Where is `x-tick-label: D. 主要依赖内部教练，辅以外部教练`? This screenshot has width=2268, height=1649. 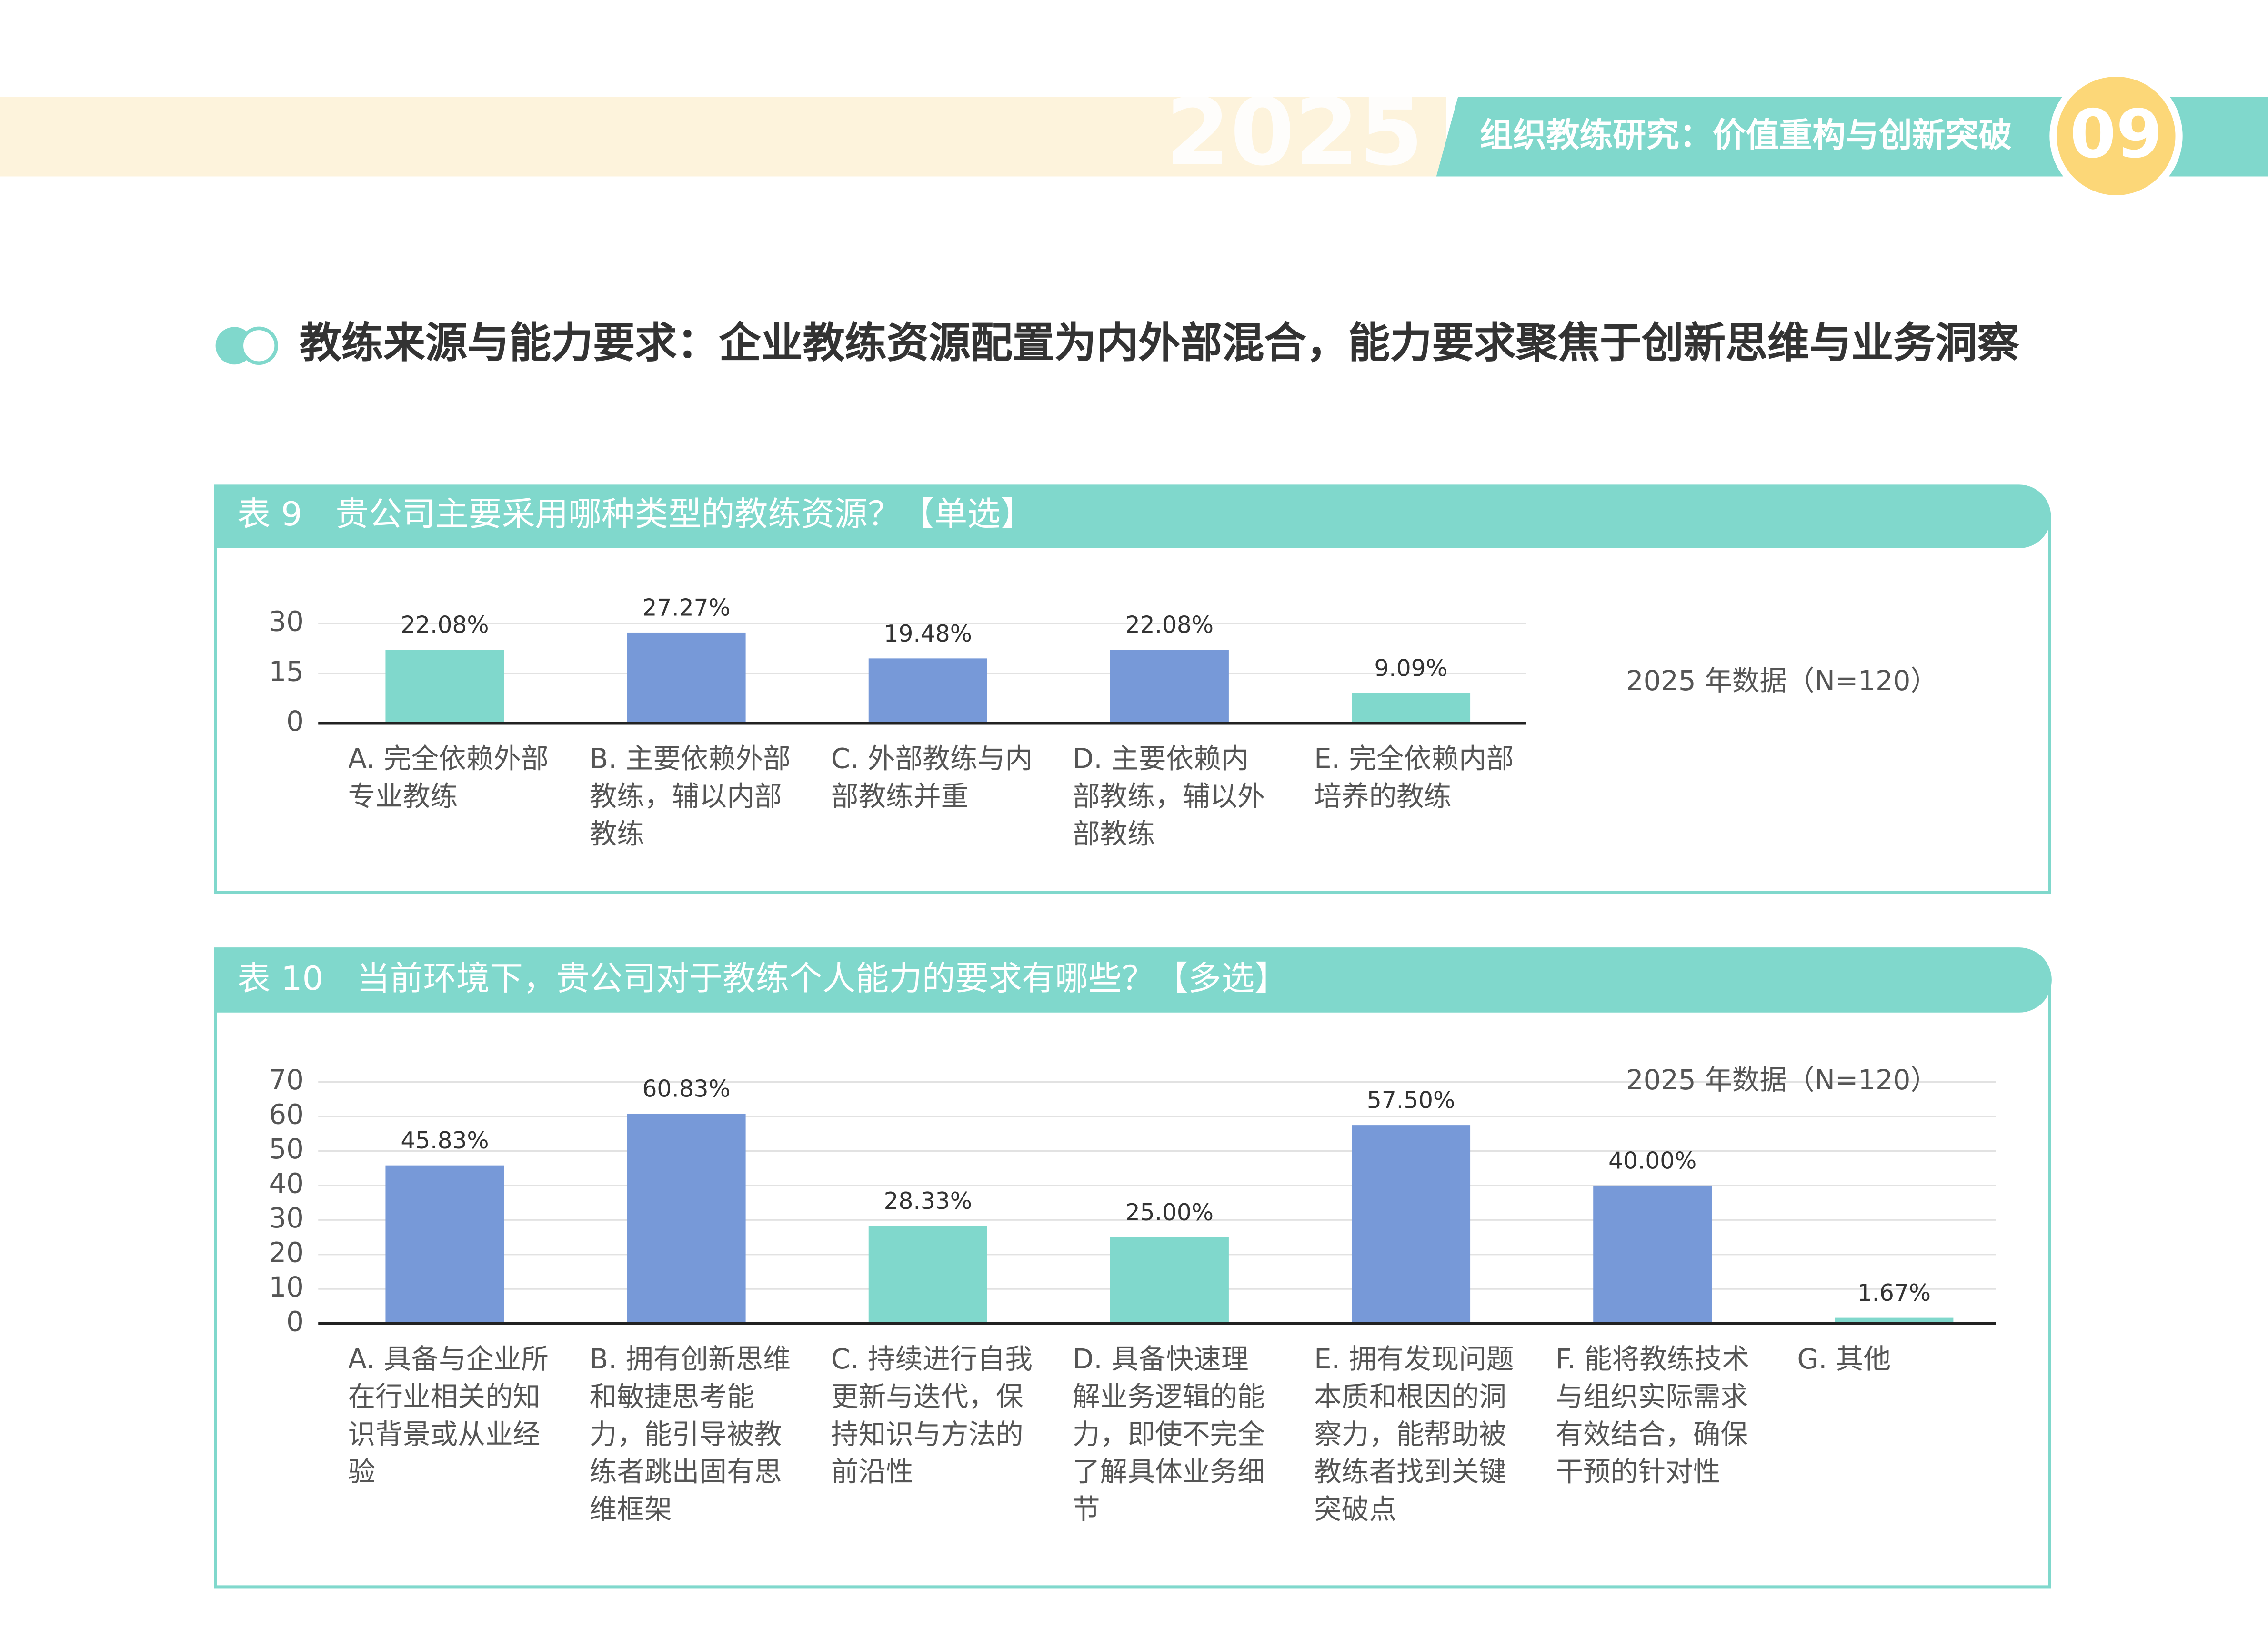 x-tick-label: D. 主要依赖内部教练，辅以外部教练 is located at coordinates (1168, 797).